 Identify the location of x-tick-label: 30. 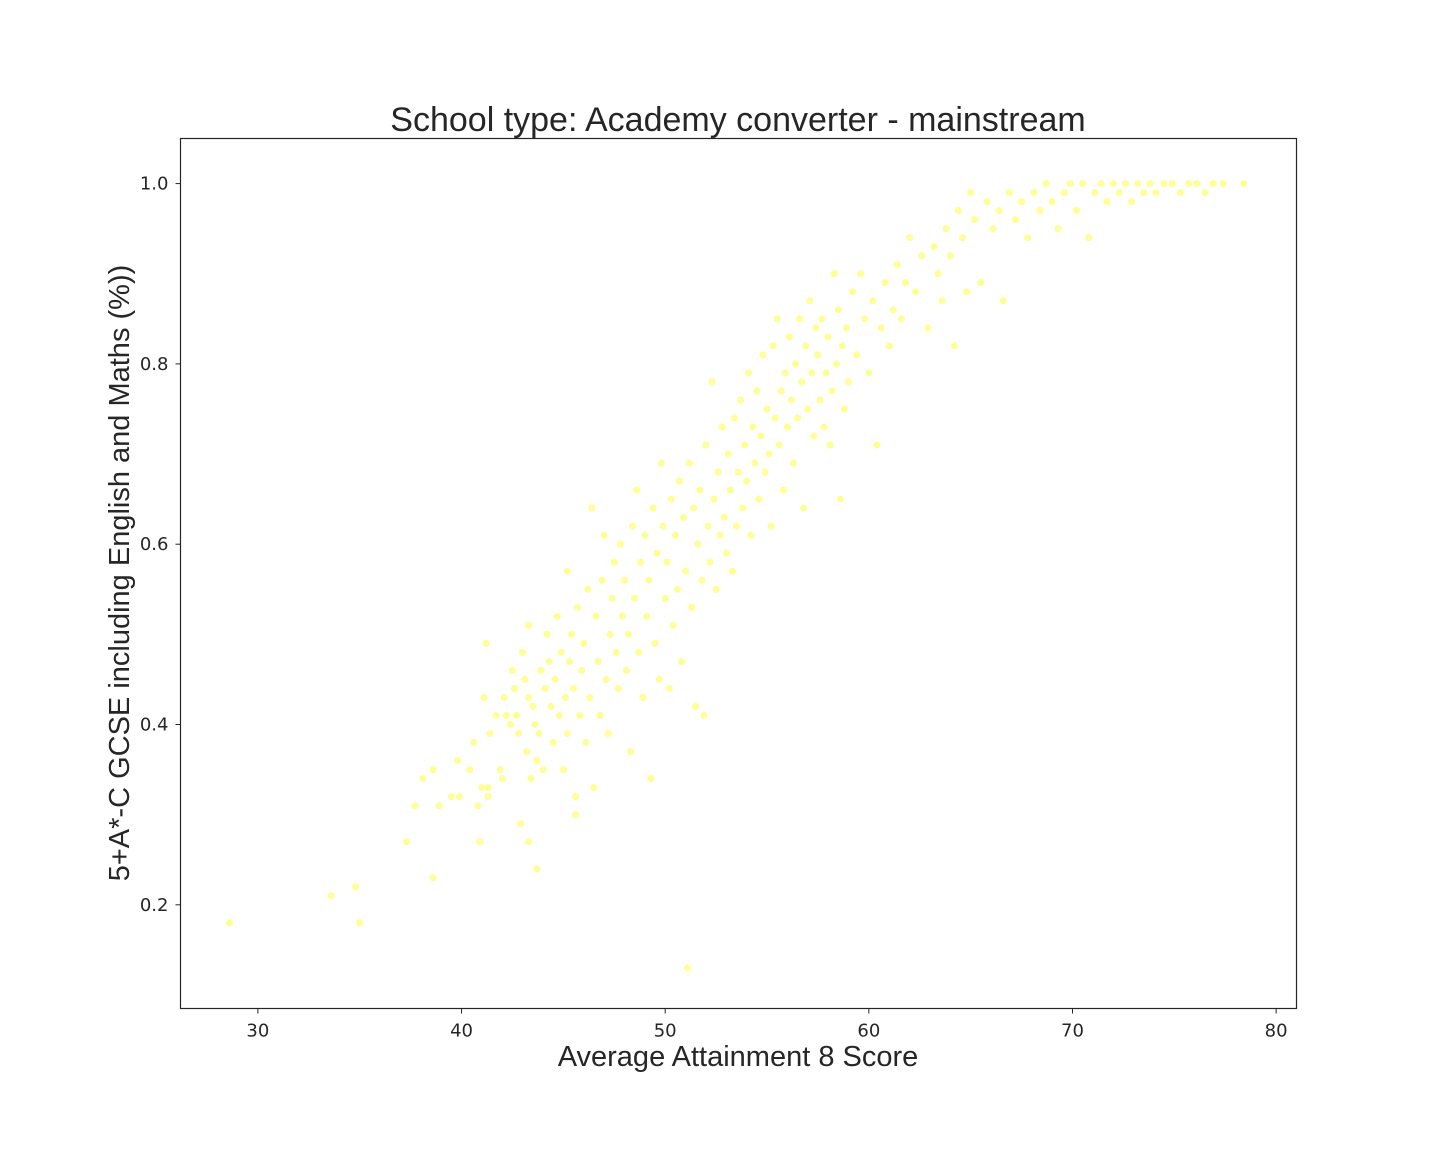
(257, 1031).